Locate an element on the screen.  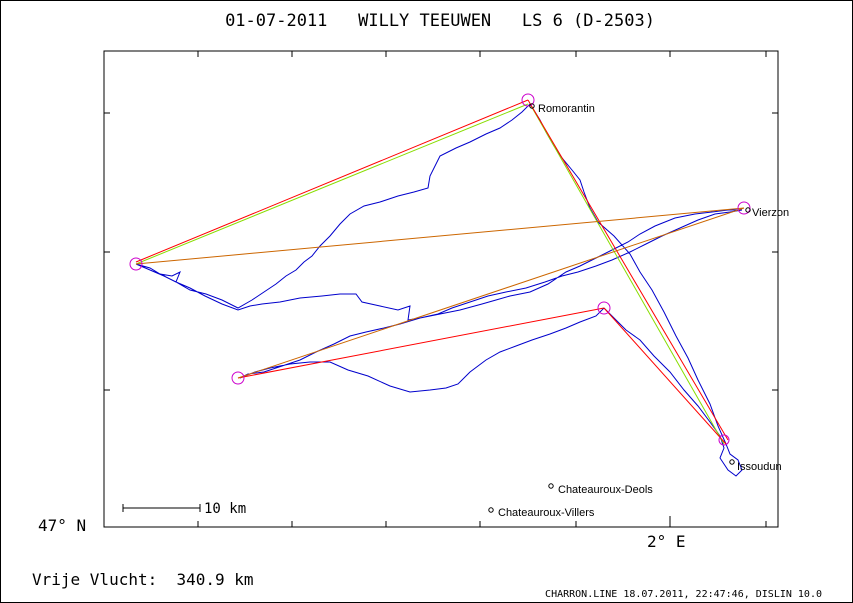
top-axis-ticks is located at coordinates (482, 54).